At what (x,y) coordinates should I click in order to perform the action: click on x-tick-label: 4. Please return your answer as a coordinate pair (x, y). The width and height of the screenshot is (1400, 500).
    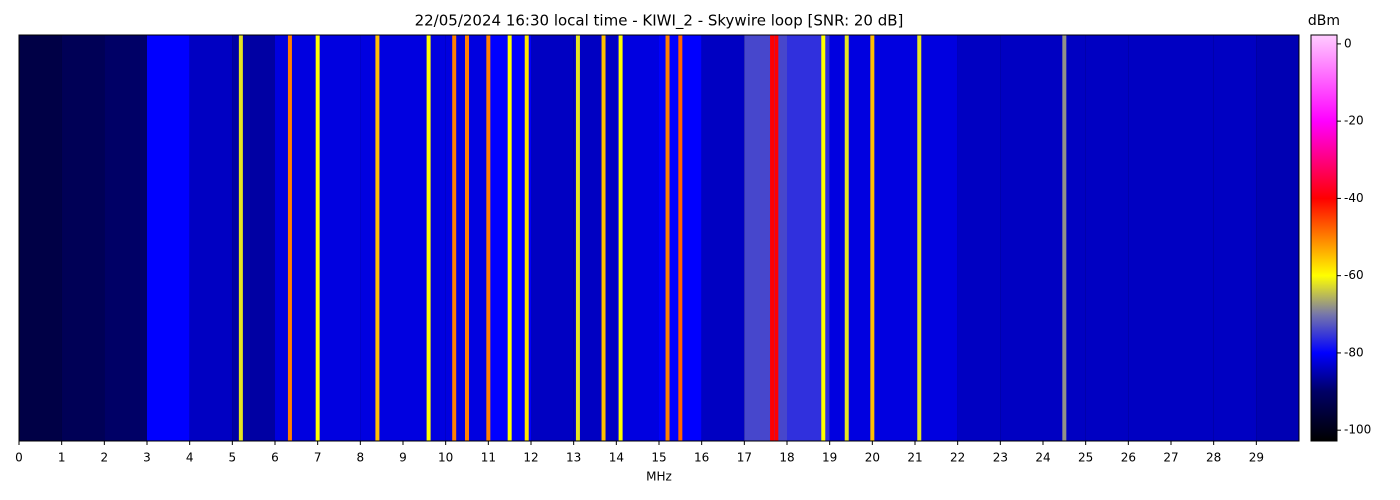
    Looking at the image, I should click on (190, 458).